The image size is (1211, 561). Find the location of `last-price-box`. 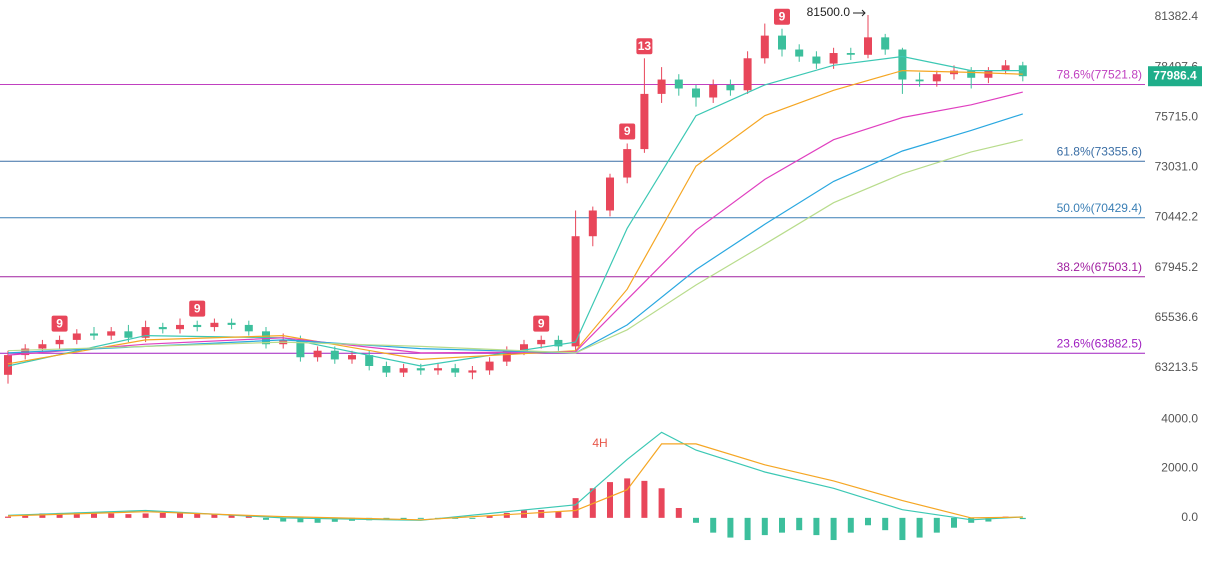

last-price-box is located at coordinates (1175, 76).